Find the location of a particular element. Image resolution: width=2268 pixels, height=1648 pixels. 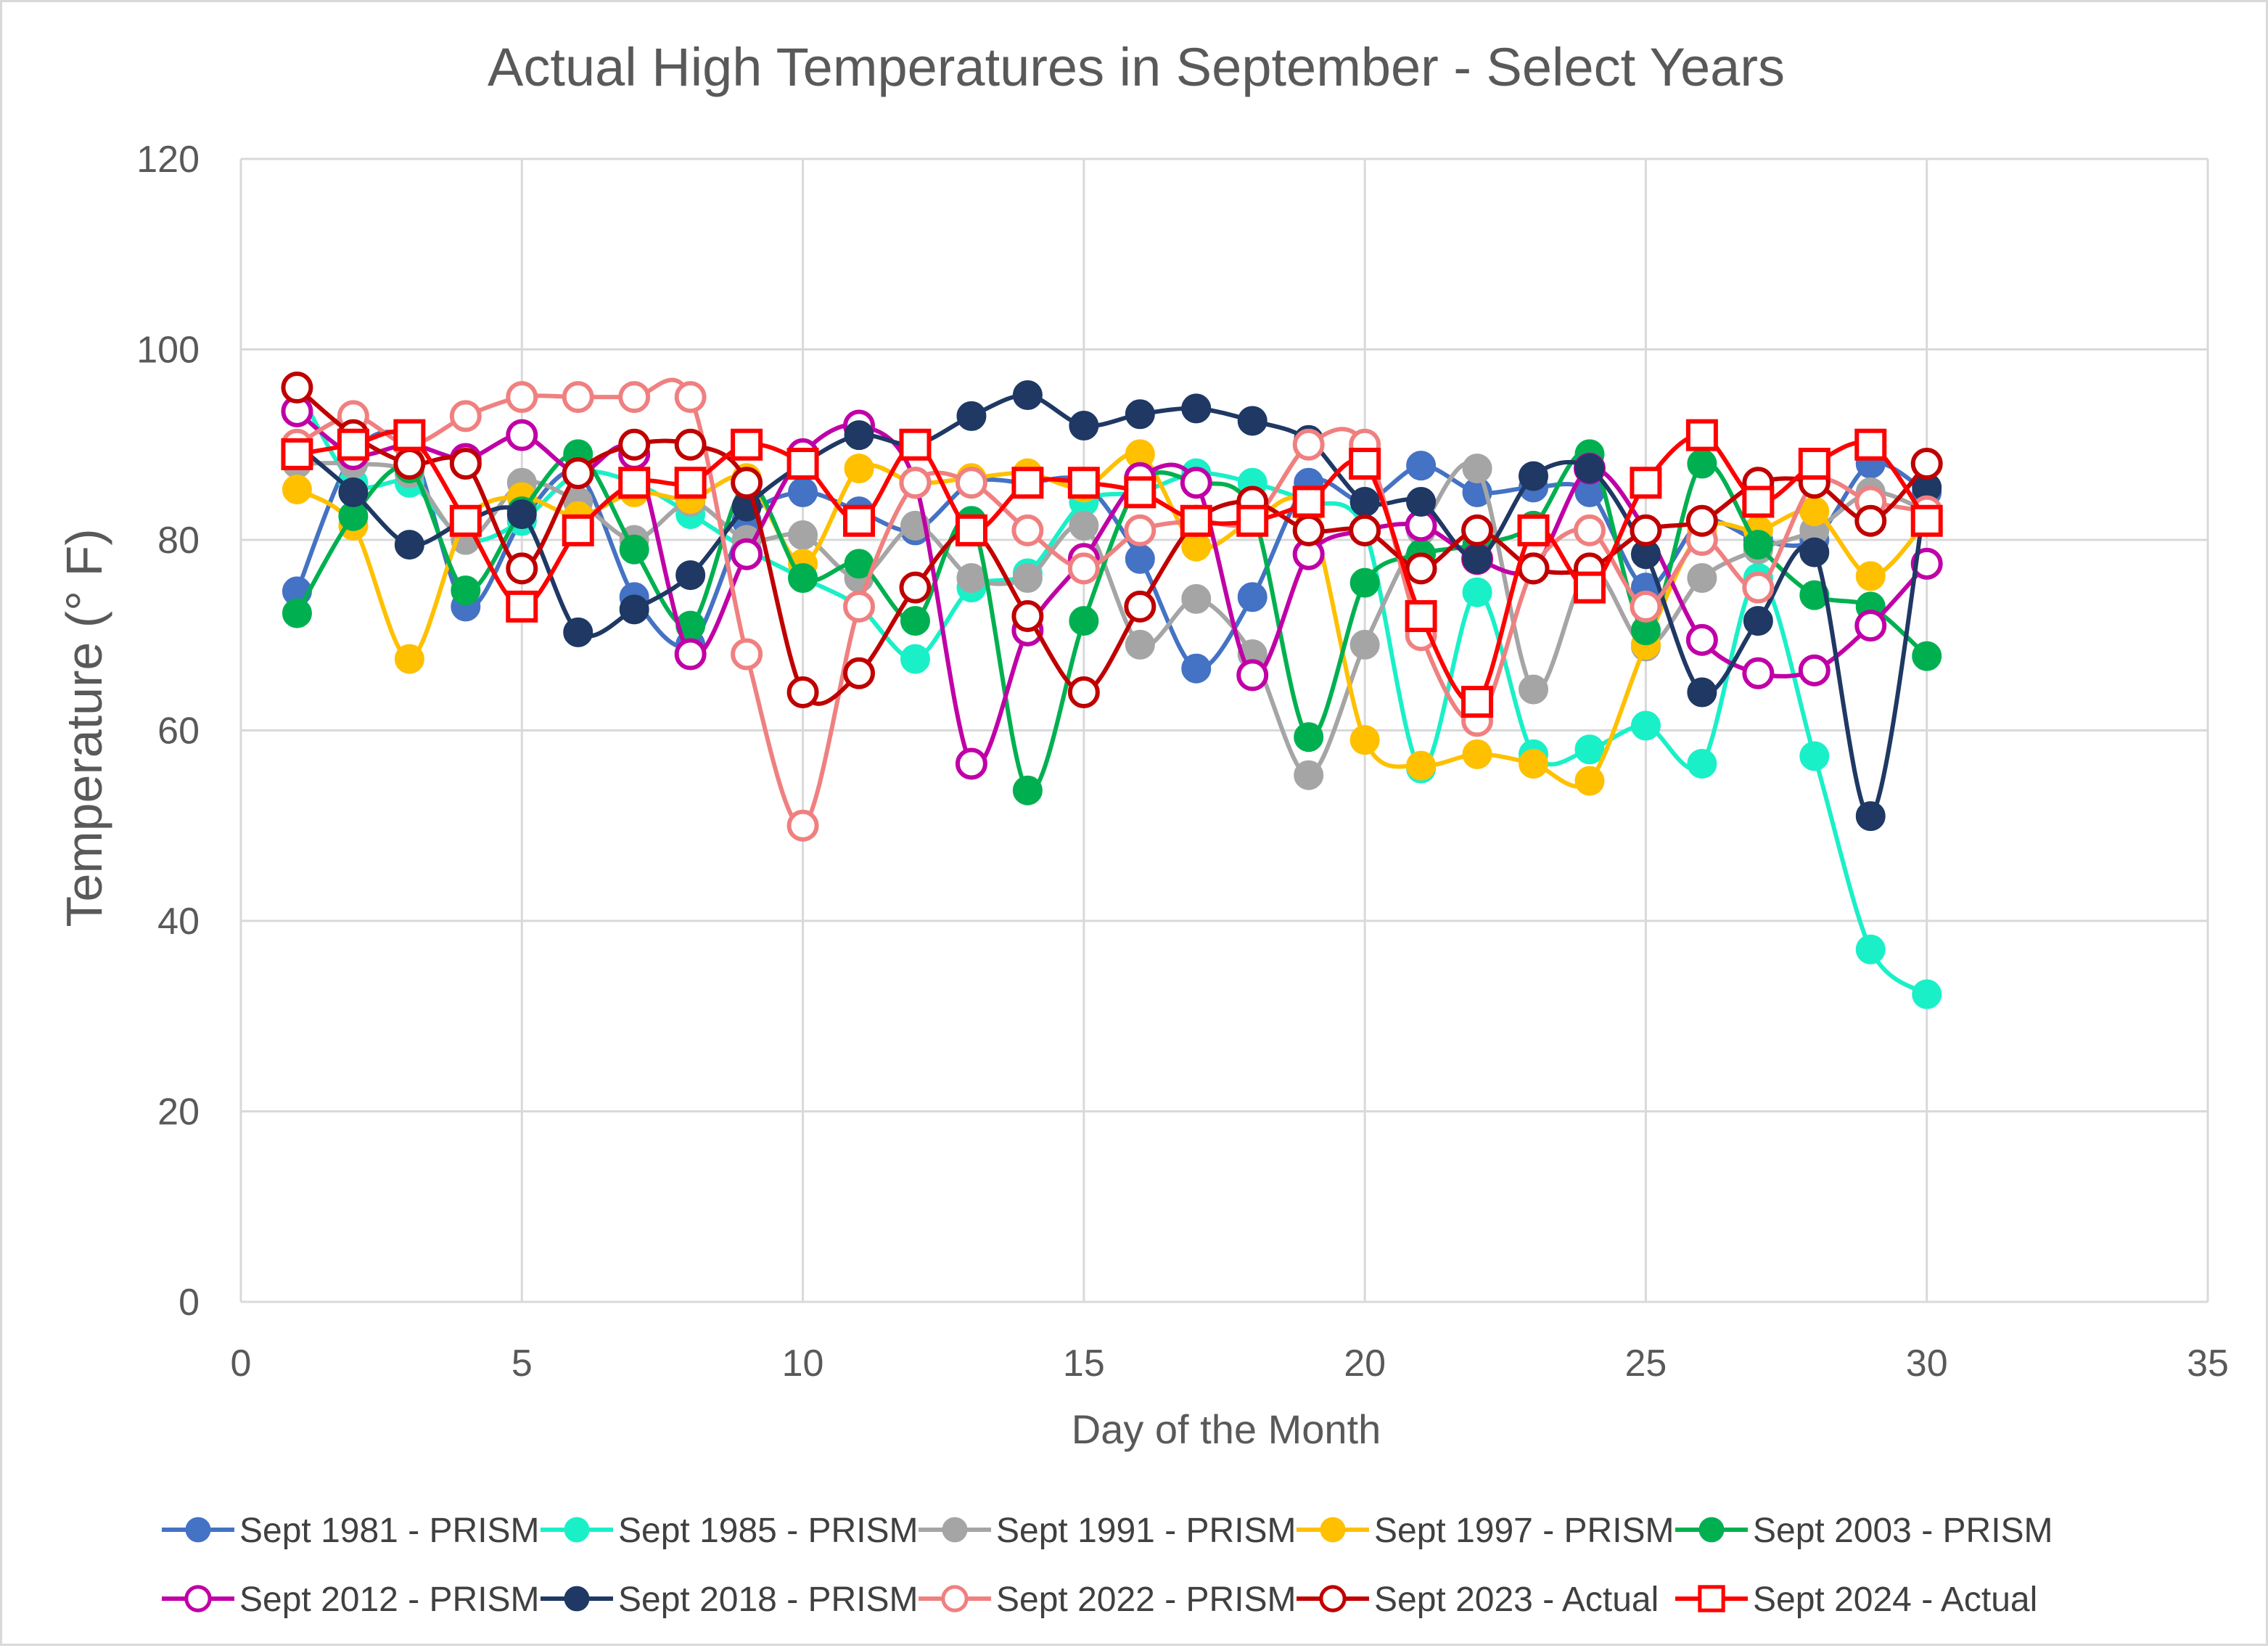

legend-label: Sept 2023 - Actual is located at coordinates (1517, 1600).